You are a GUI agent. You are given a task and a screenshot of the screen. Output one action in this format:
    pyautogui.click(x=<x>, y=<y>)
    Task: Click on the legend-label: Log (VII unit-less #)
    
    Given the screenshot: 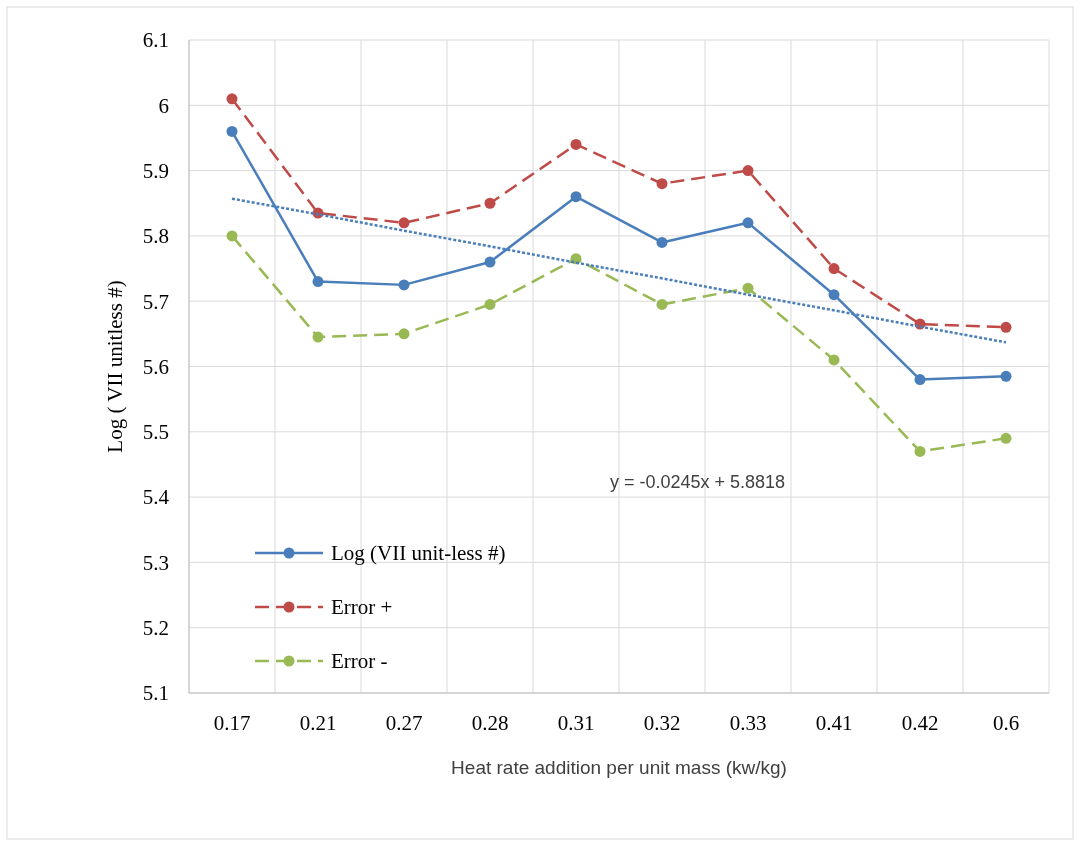 What is the action you would take?
    pyautogui.click(x=418, y=553)
    